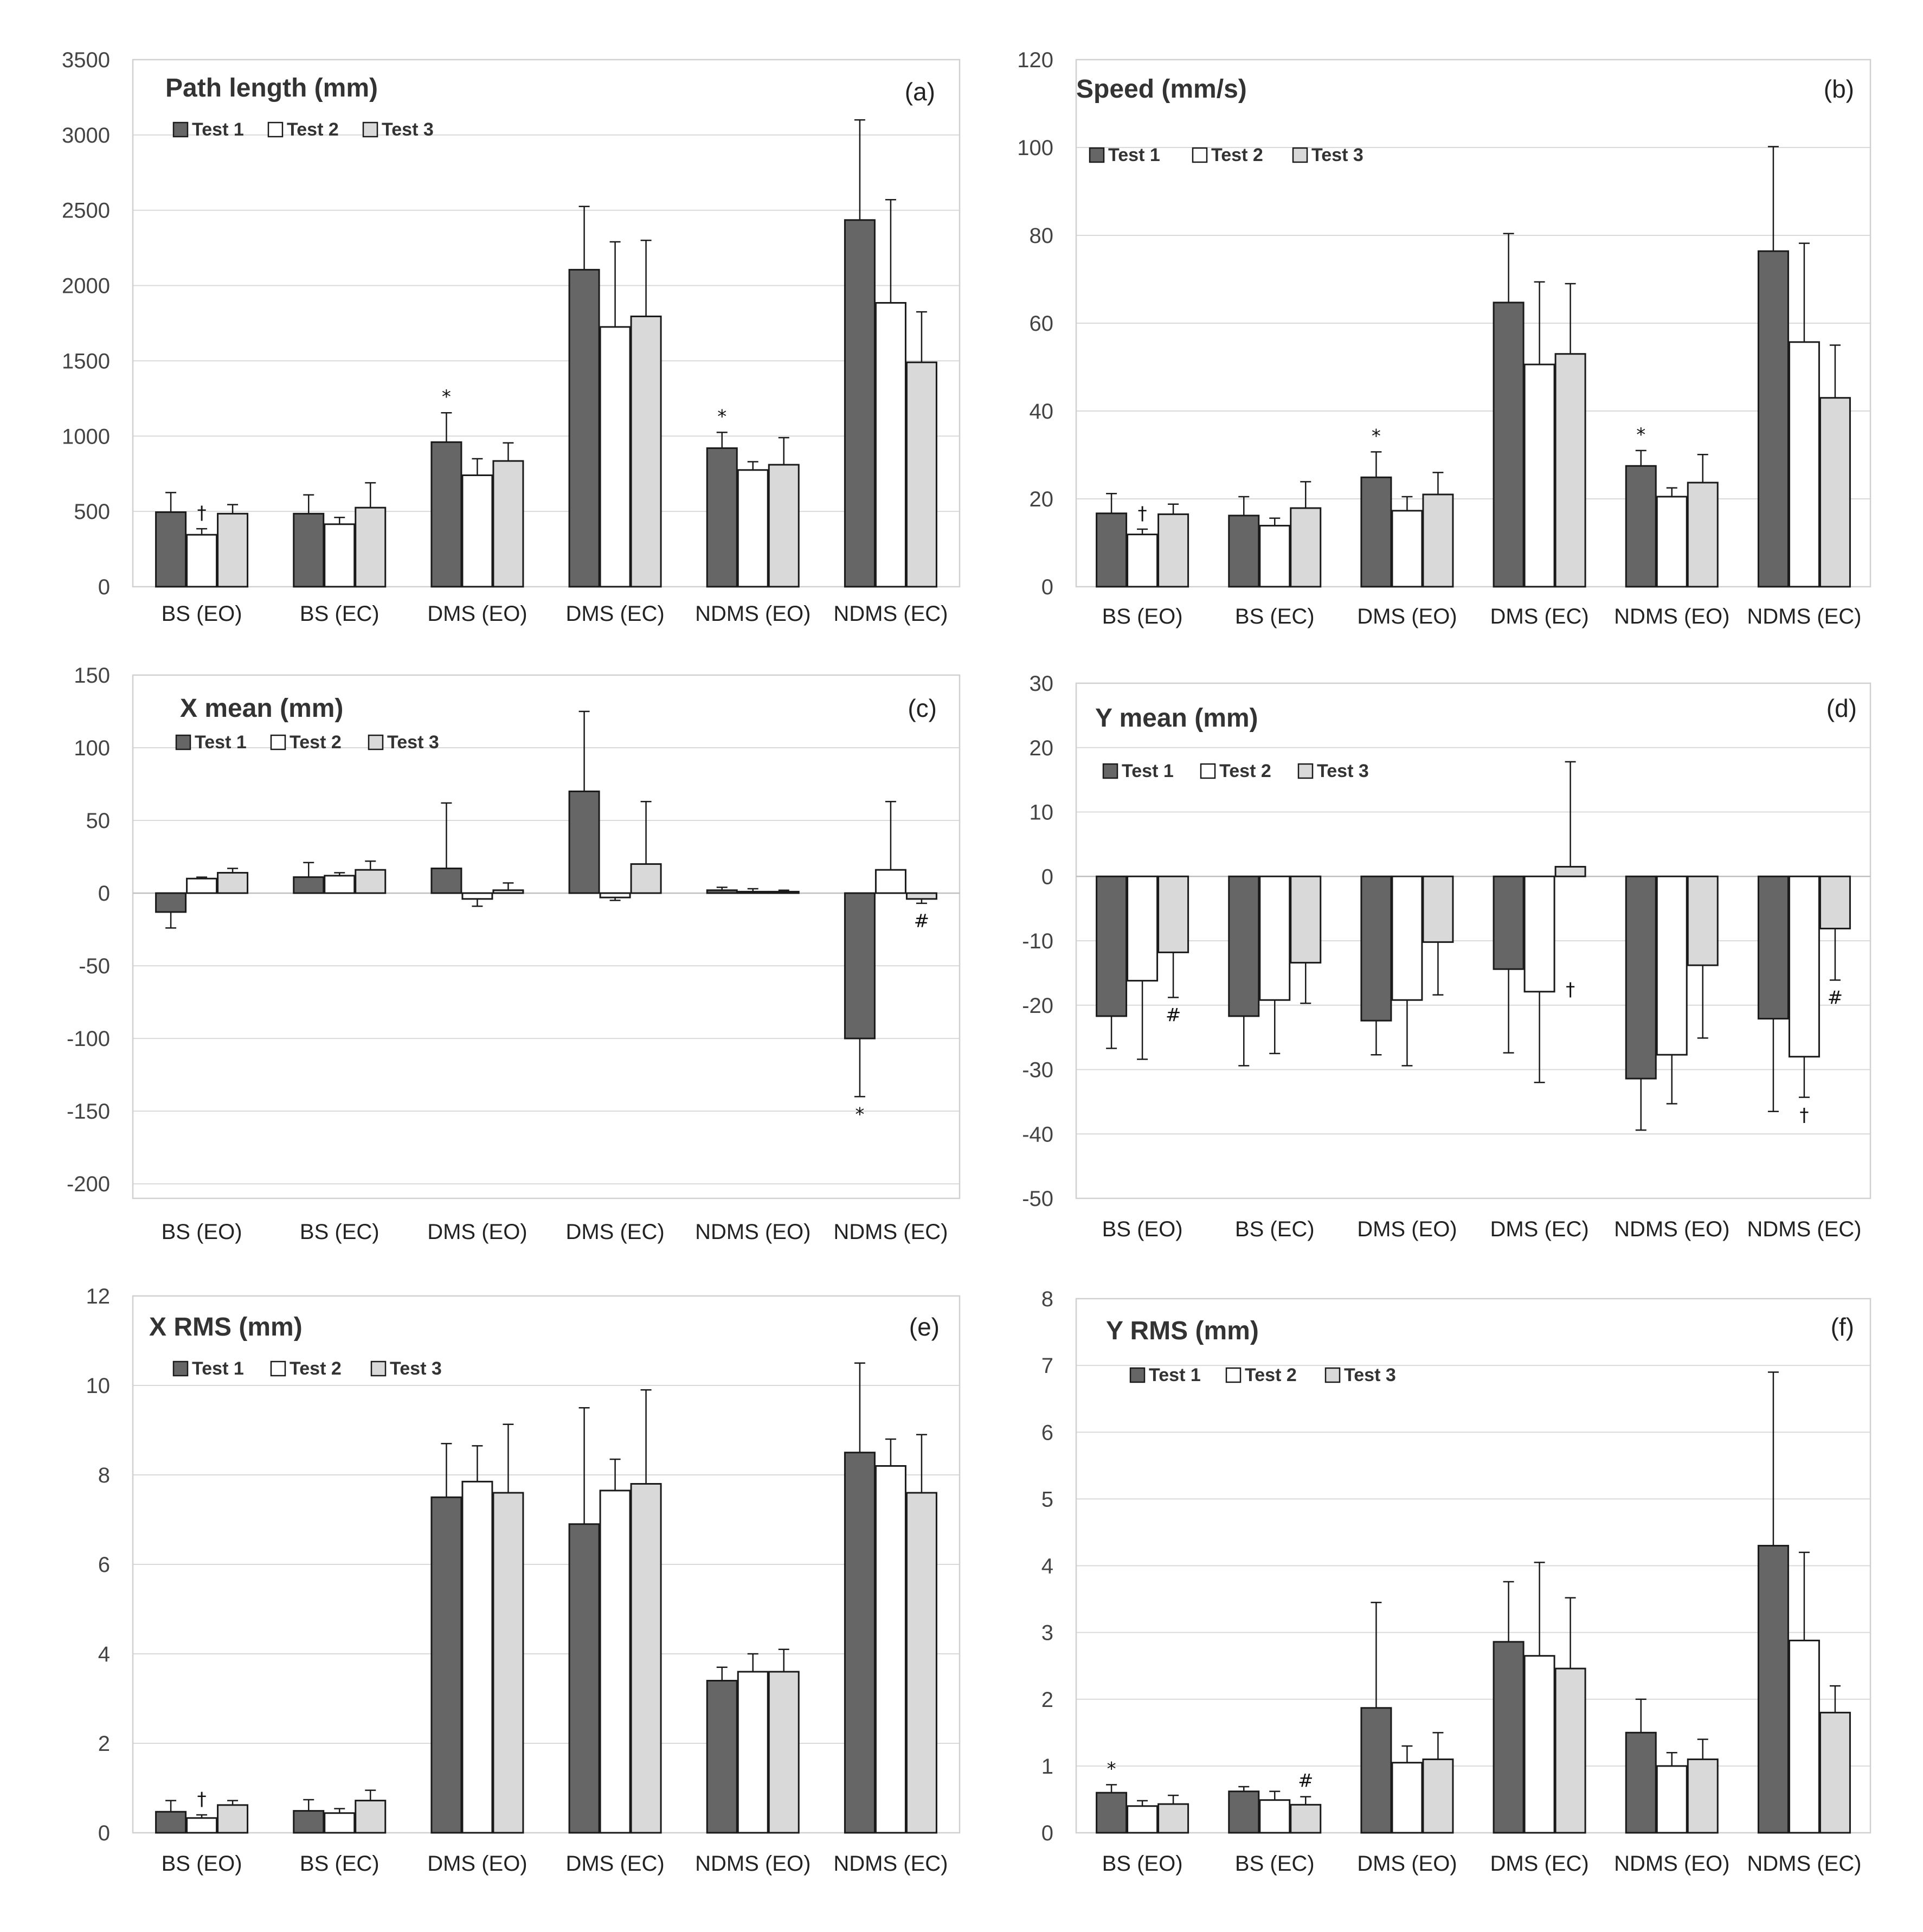 This screenshot has height=1932, width=1923. Describe the element at coordinates (1275, 938) in the screenshot. I see `bar-d-cat1-s1` at that location.